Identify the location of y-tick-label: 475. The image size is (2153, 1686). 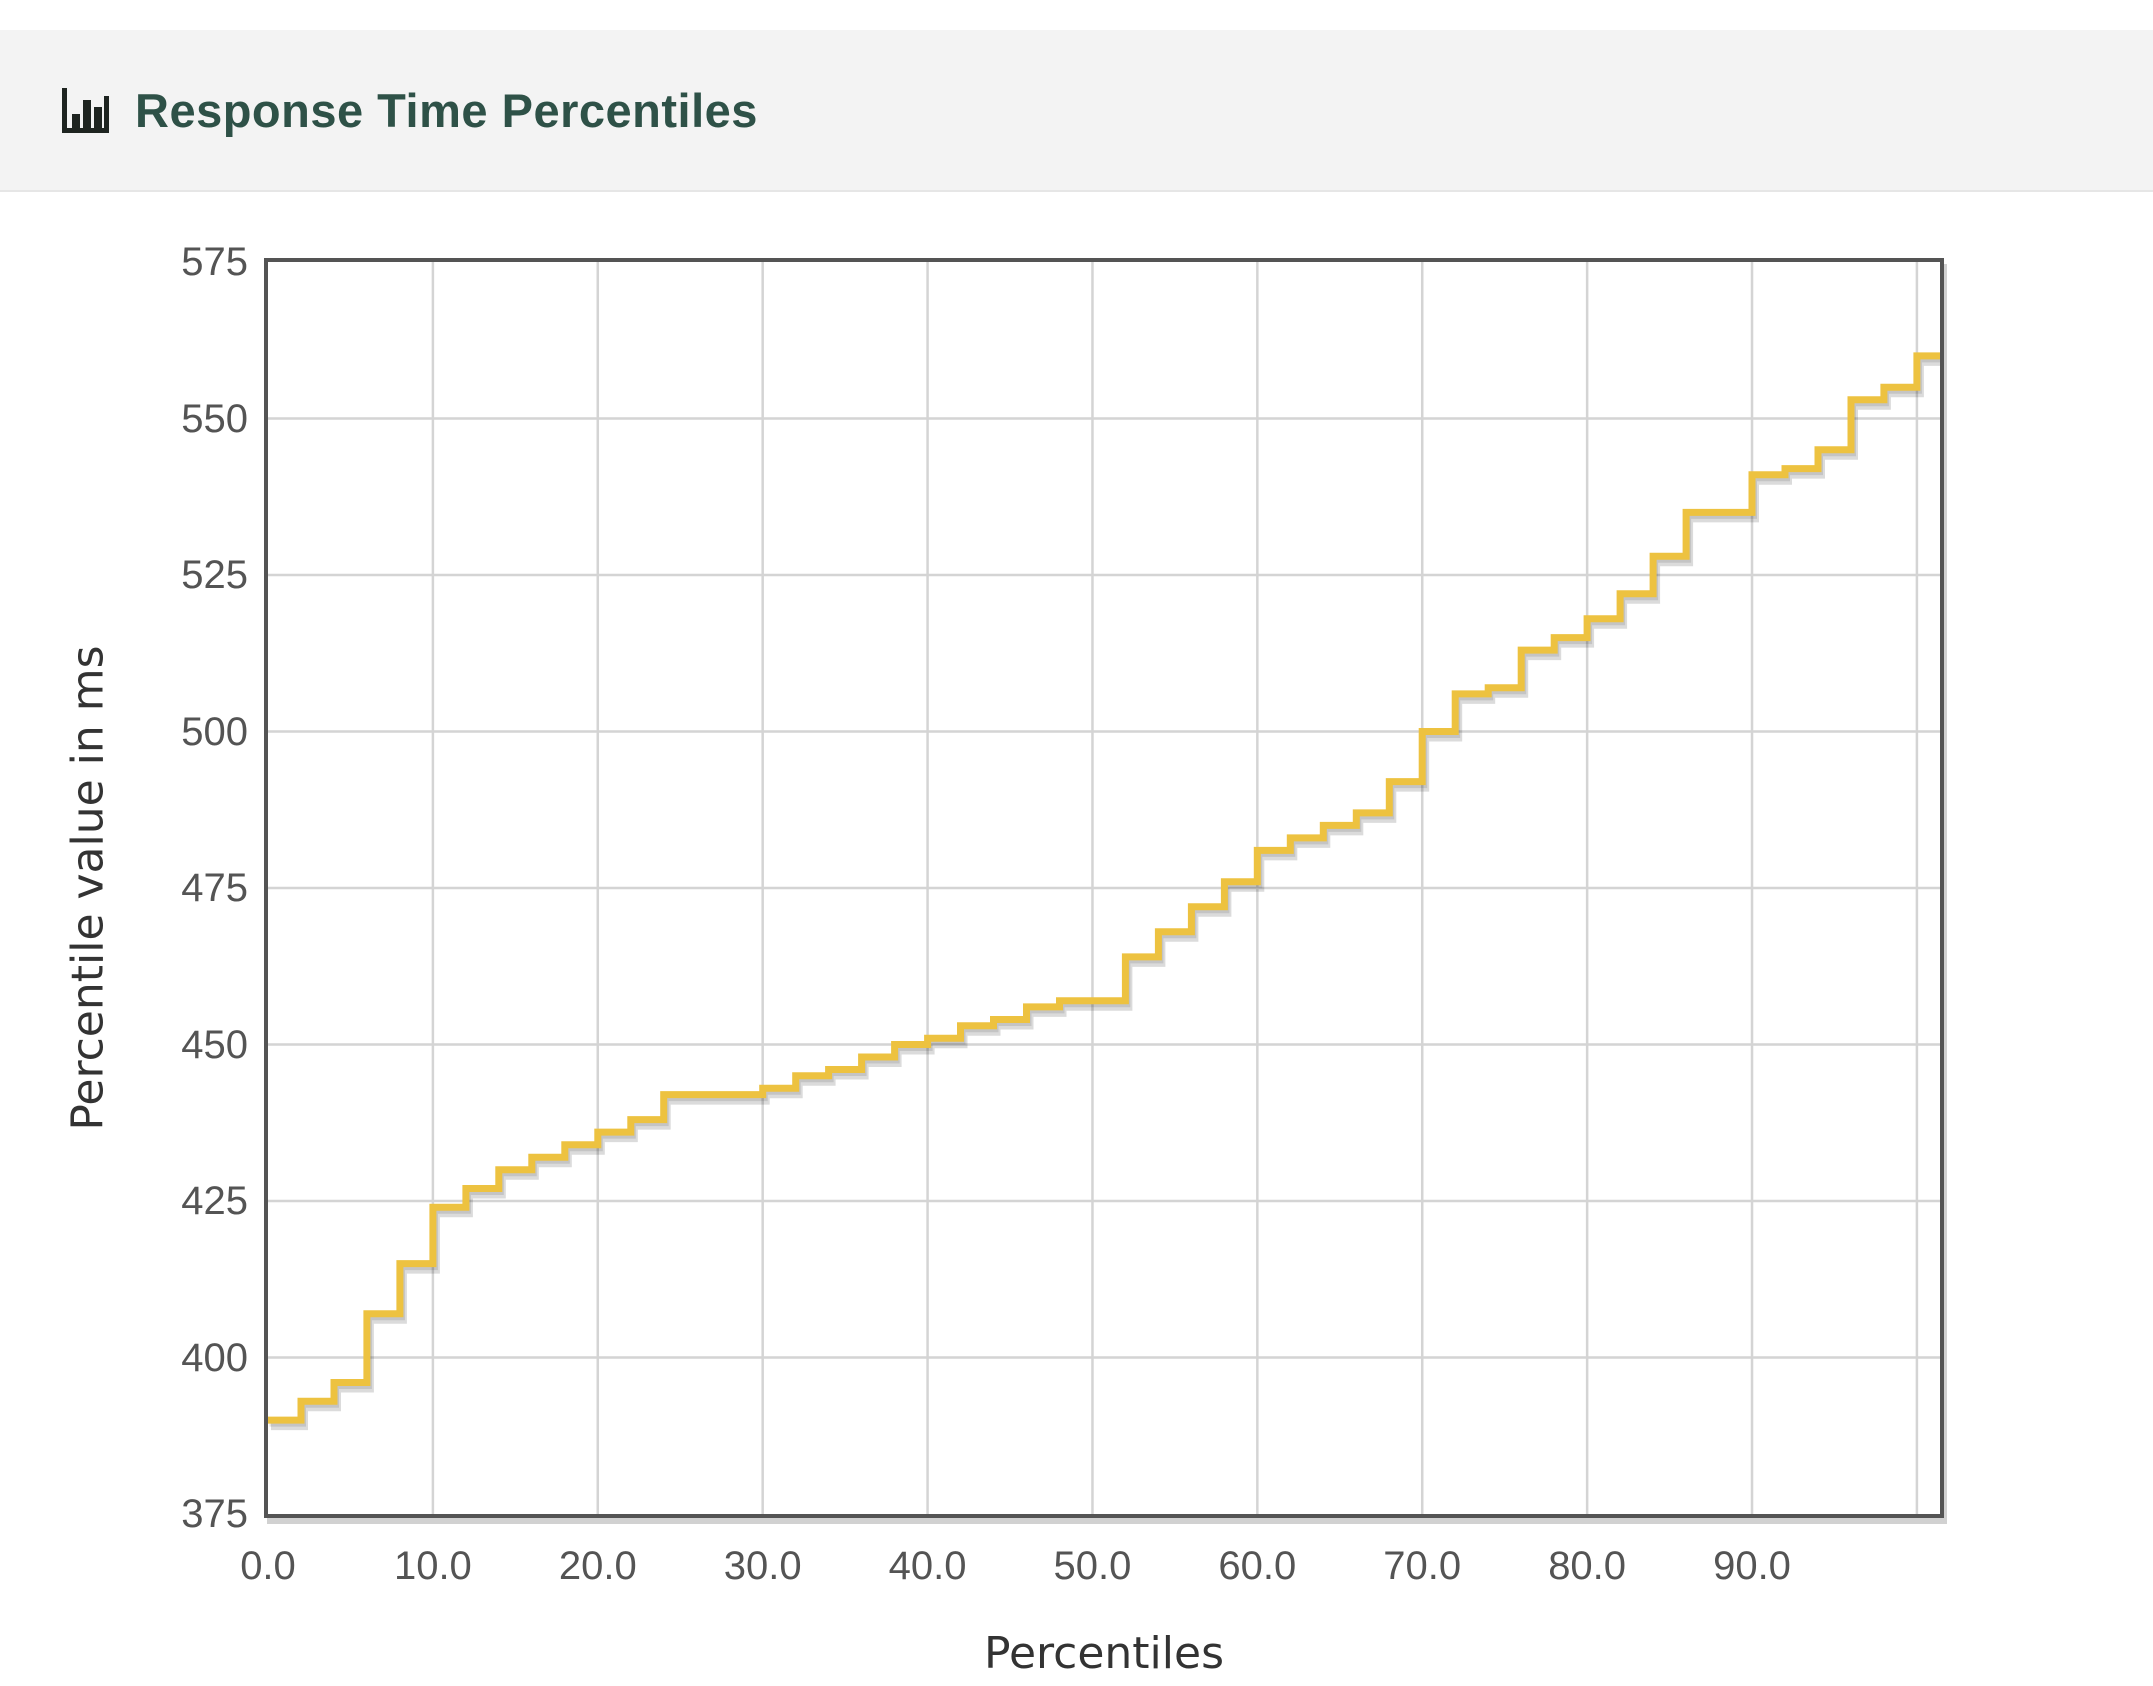
(214, 888).